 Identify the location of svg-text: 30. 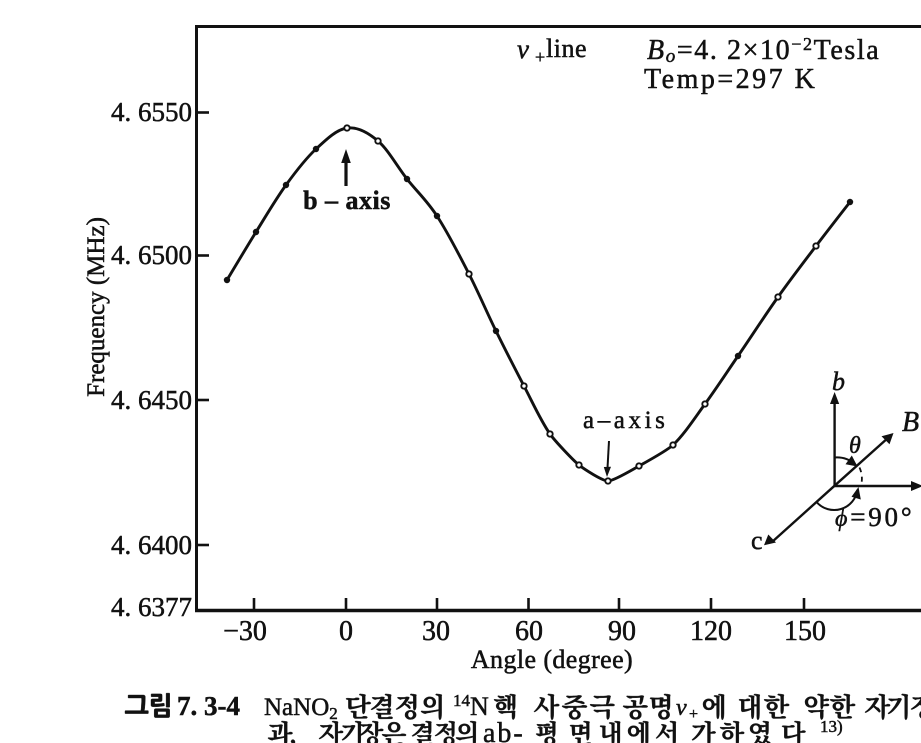
(436, 631).